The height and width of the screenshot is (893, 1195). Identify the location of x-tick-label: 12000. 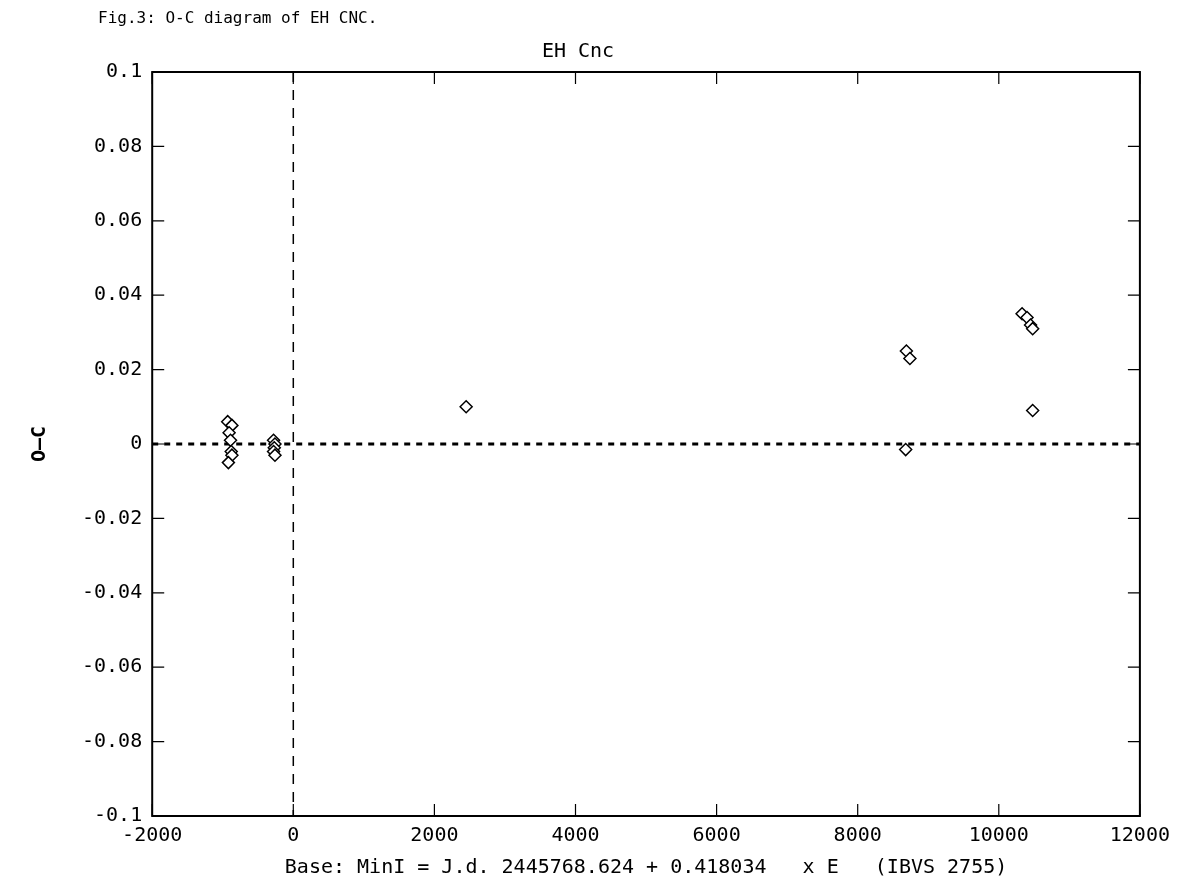
(1140, 834).